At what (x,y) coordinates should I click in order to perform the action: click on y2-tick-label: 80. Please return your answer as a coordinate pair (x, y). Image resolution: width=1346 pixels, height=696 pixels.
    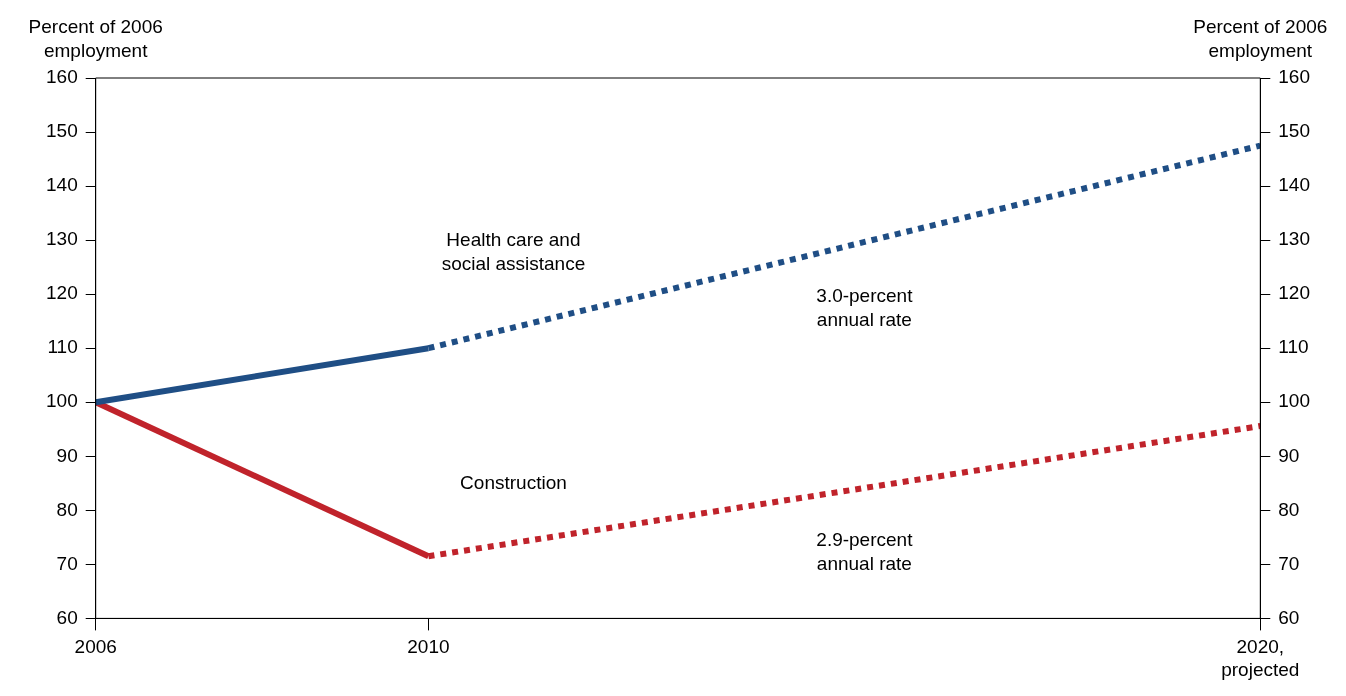
    Looking at the image, I should click on (1289, 509).